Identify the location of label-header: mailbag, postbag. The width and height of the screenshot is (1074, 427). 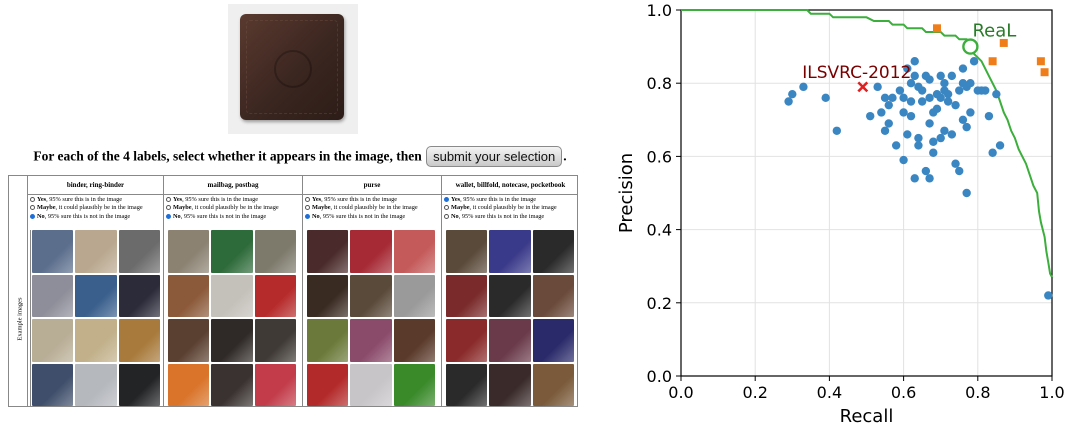
(233, 185).